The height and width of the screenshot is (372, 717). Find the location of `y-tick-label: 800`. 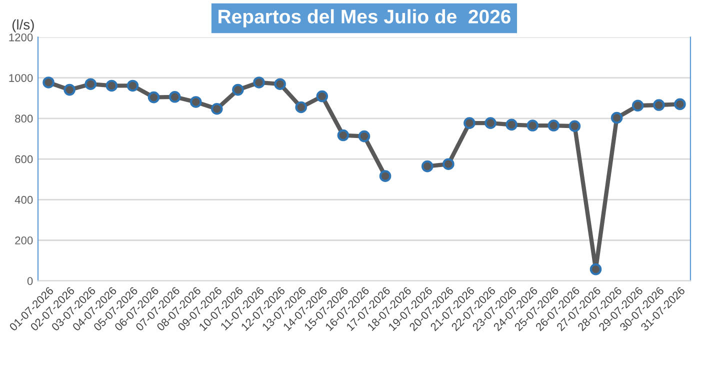

y-tick-label: 800 is located at coordinates (24, 118).